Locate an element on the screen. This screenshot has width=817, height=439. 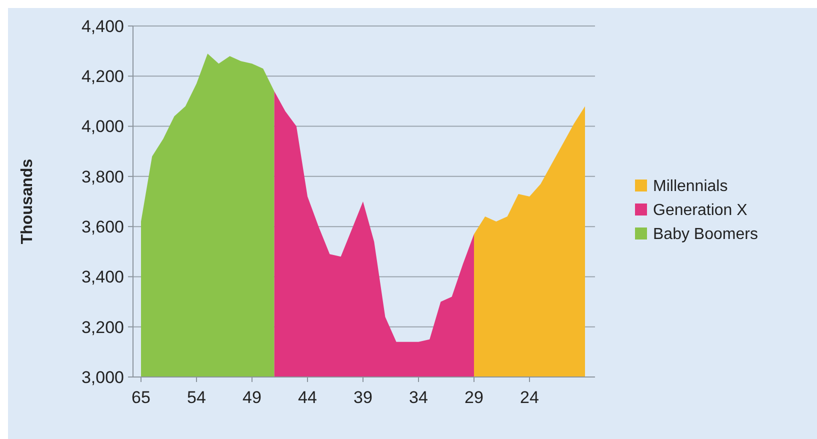
y-tick-label: 4,400 is located at coordinates (102, 26).